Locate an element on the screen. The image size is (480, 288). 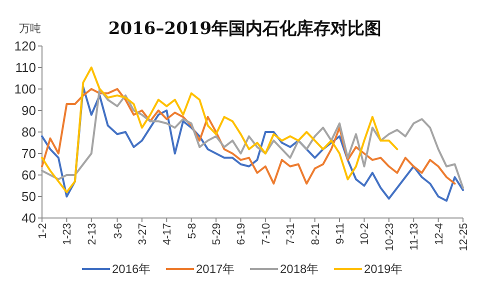
y-tick-label: 70 is located at coordinates (29, 153).